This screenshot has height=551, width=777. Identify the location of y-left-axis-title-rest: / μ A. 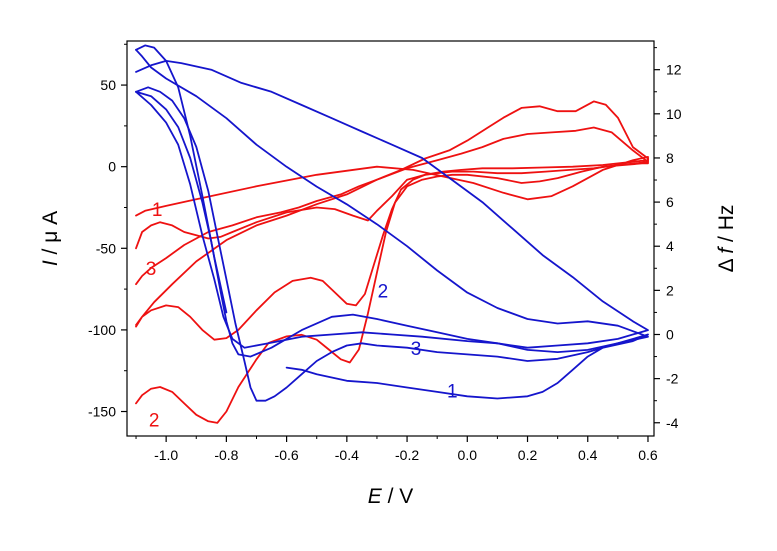
(50, 235).